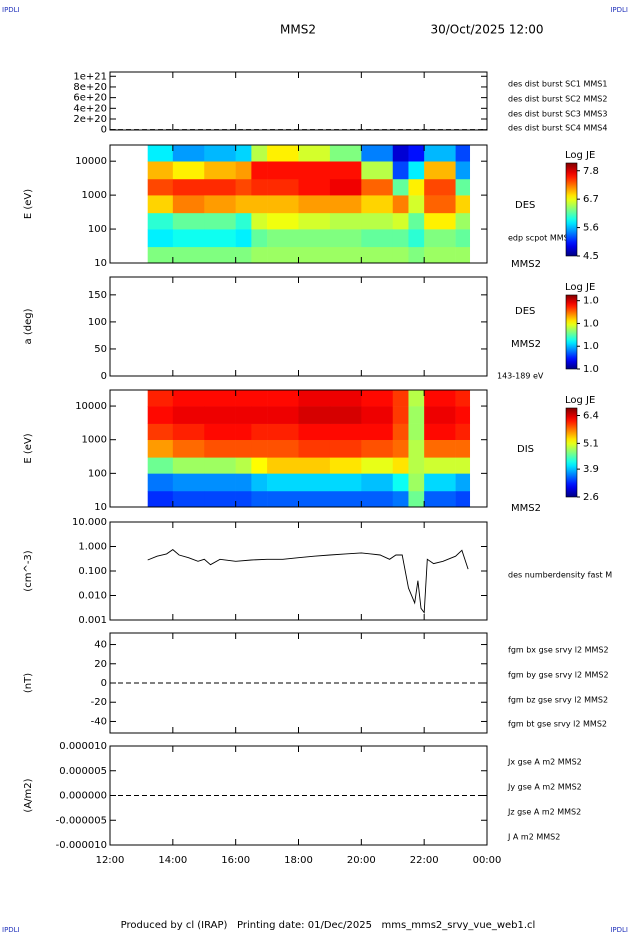 This screenshot has width=630, height=934. What do you see at coordinates (298, 30) in the screenshot?
I see `plot-title: MMS2` at bounding box center [298, 30].